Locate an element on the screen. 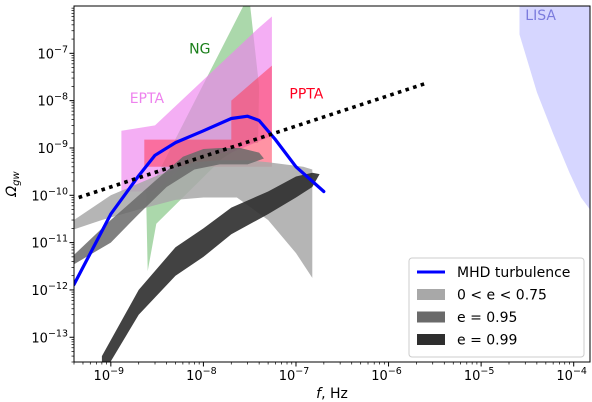 The width and height of the screenshot is (592, 402). legend-label-0-e-0-75: 0 < e < 0.75 is located at coordinates (502, 296).